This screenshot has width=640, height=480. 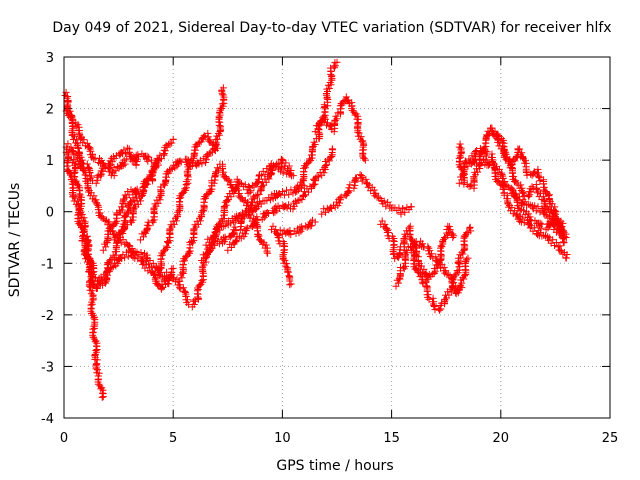 What do you see at coordinates (15, 240) in the screenshot?
I see `y-axis-label: SDTVAR / TECUs` at bounding box center [15, 240].